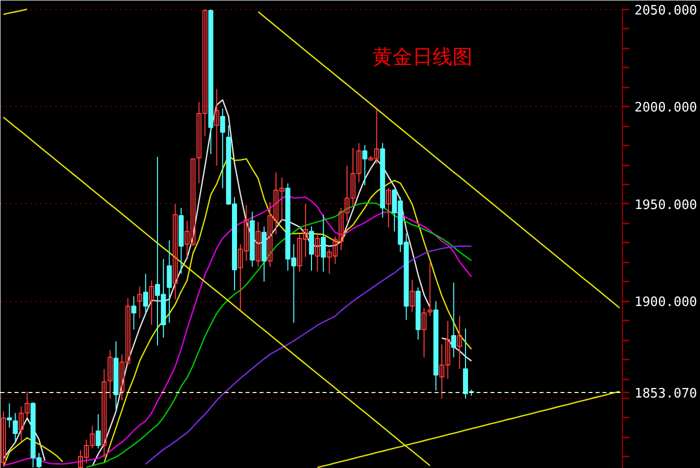 The height and width of the screenshot is (468, 700). What do you see at coordinates (666, 108) in the screenshot?
I see `y-tick-label: 2000.000` at bounding box center [666, 108].